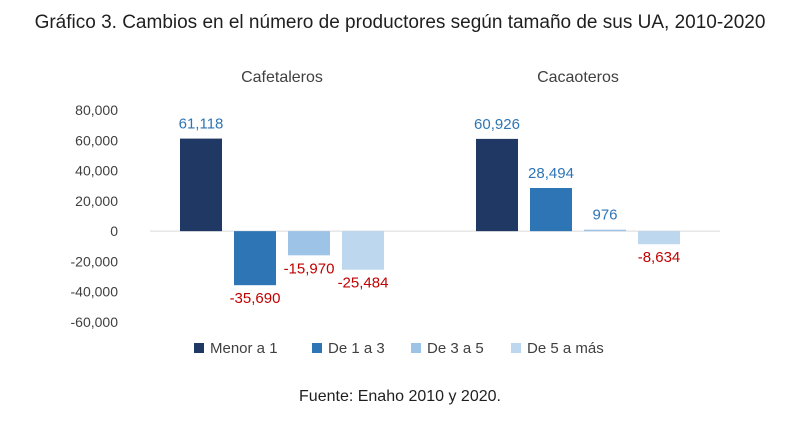 This screenshot has width=800, height=426. What do you see at coordinates (497, 124) in the screenshot?
I see `data-label: 60,926` at bounding box center [497, 124].